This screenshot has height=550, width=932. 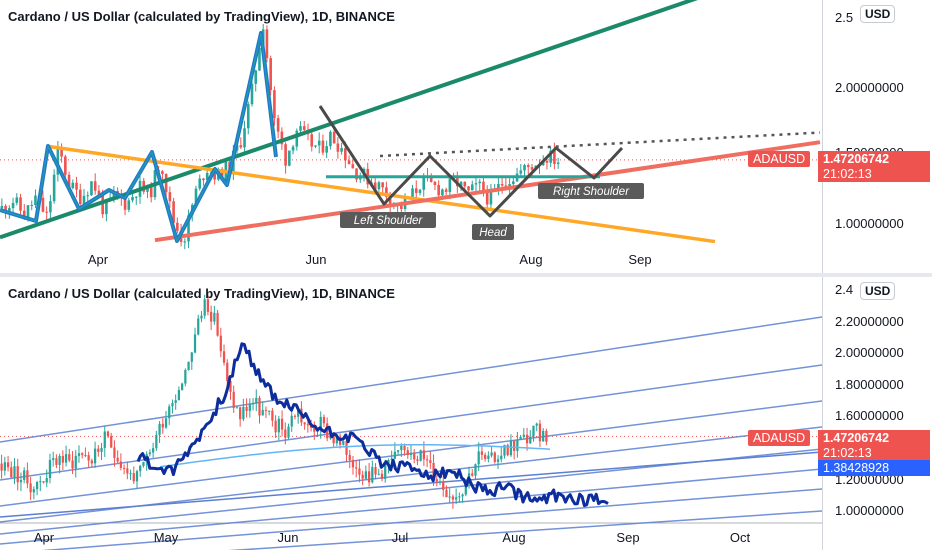 I want to click on swing-path-teal, so click(x=138, y=138).